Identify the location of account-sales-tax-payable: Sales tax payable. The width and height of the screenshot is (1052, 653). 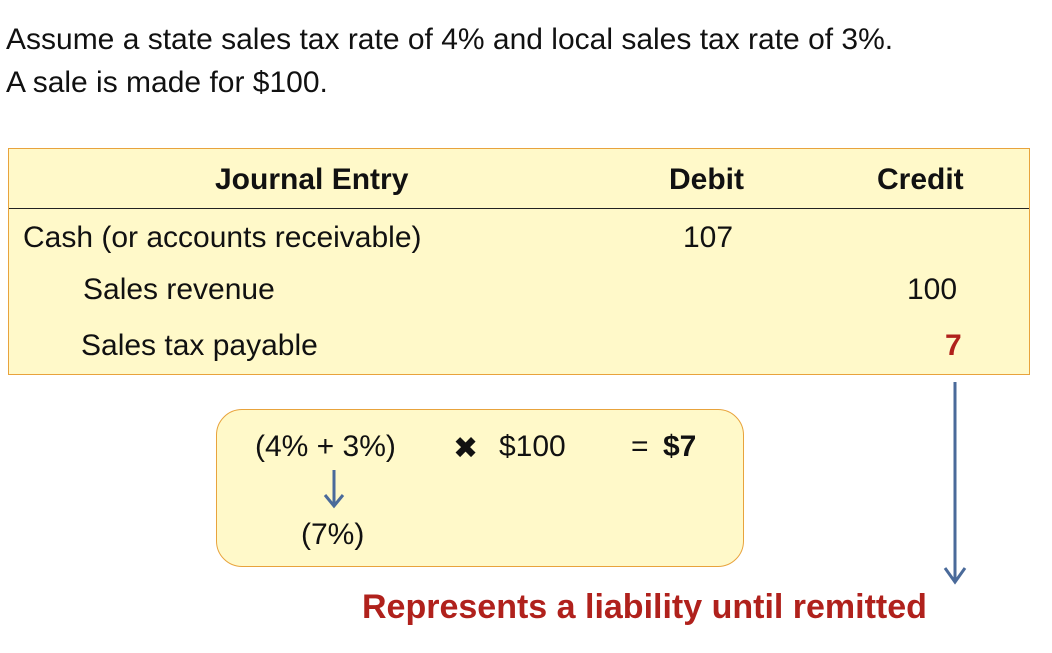
(199, 345).